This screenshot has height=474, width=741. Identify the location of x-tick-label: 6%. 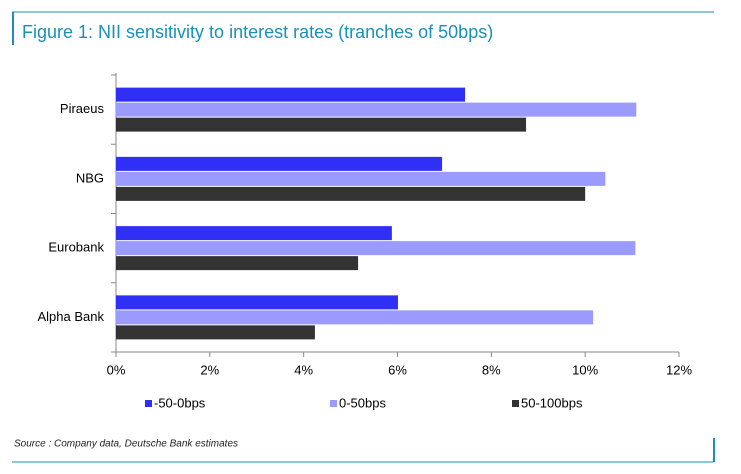
(397, 369).